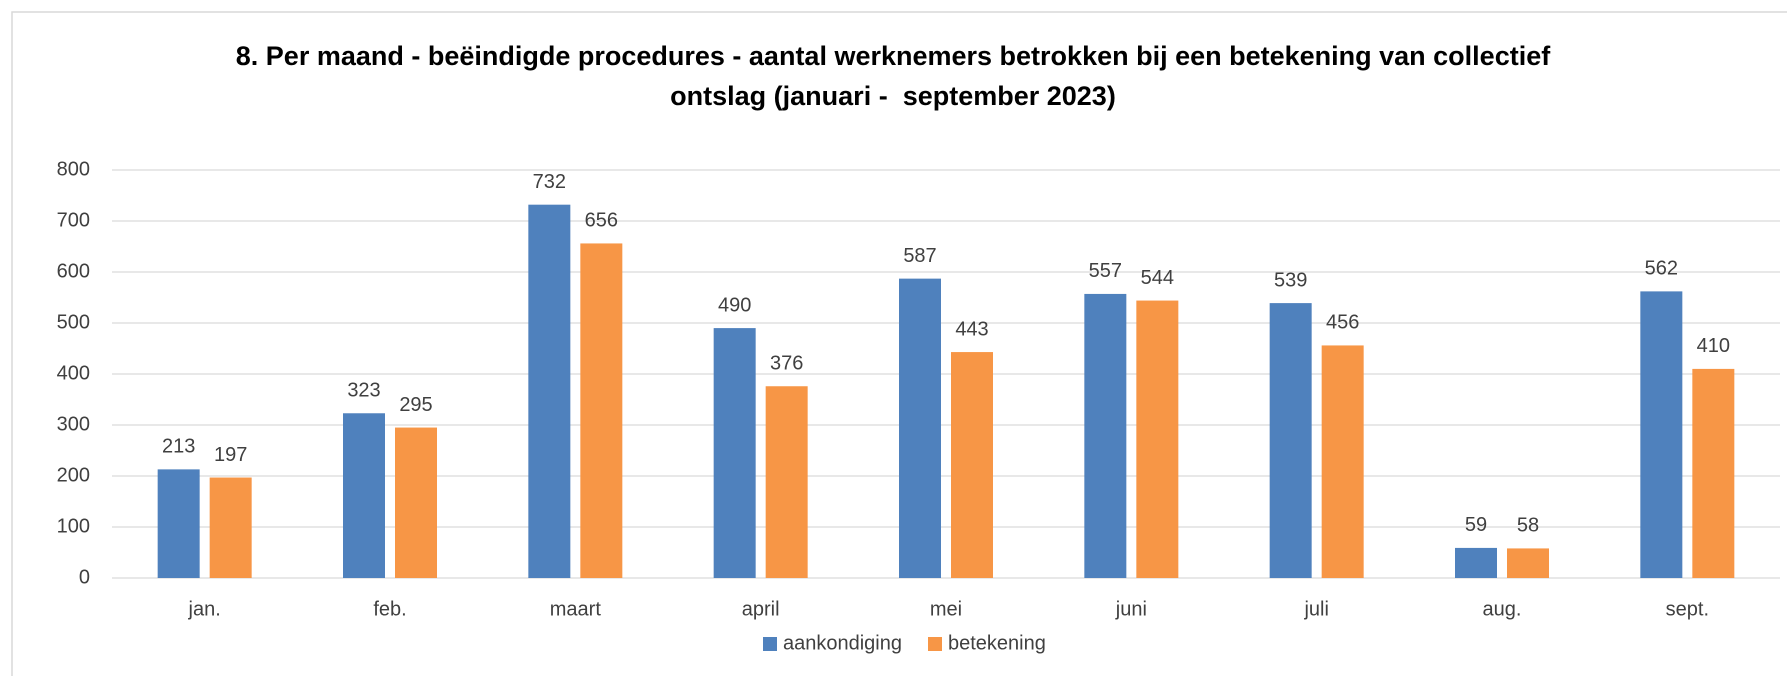 This screenshot has height=676, width=1787. I want to click on x-tick-label: jan., so click(204, 609).